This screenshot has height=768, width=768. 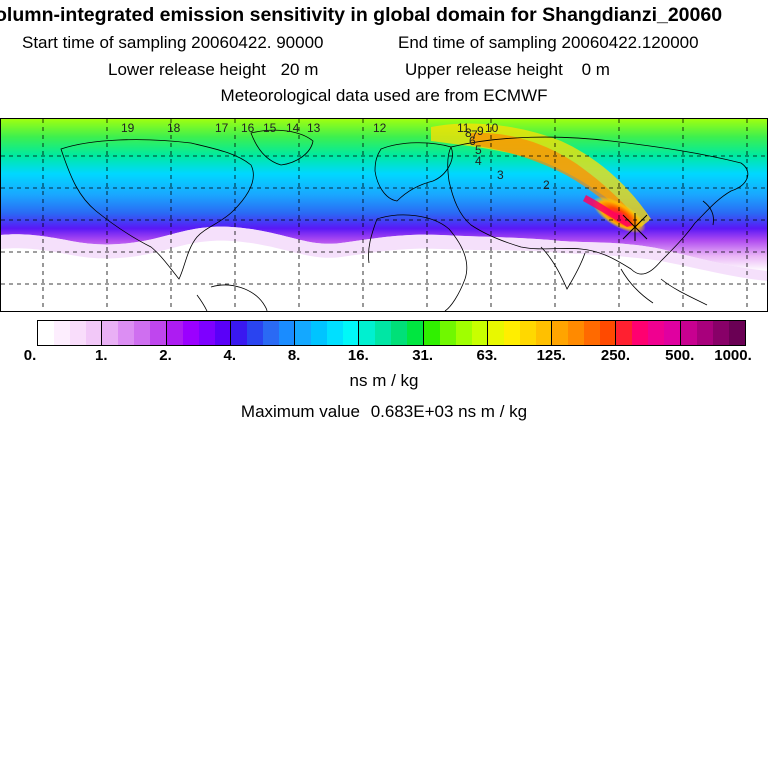 What do you see at coordinates (664, 287) in the screenshot?
I see `coast-southeast-asia` at bounding box center [664, 287].